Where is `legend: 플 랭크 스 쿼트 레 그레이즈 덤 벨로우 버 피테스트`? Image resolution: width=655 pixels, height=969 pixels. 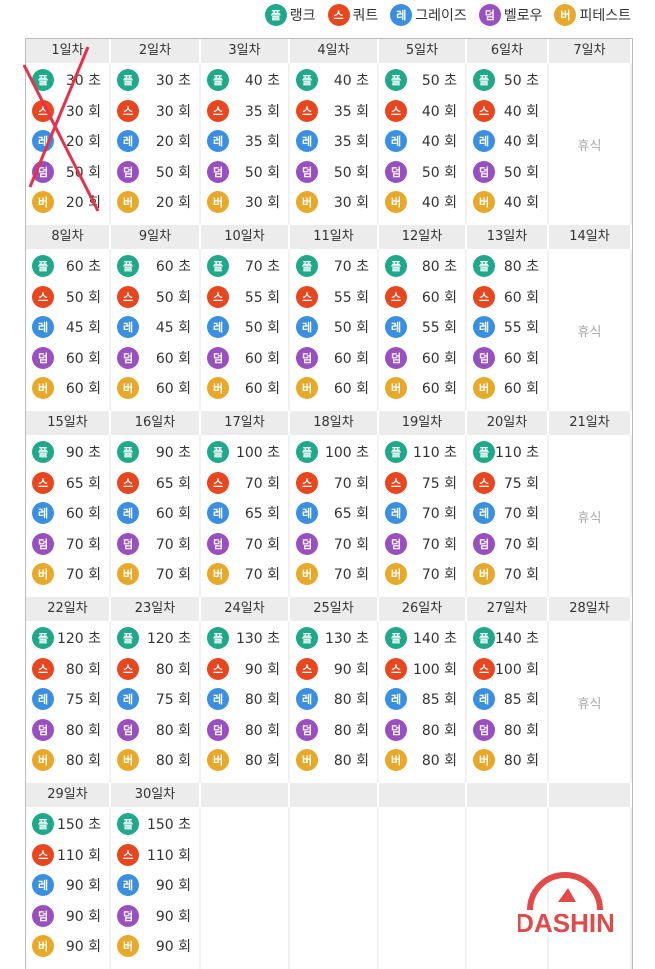
legend: 플 랭크 스 쿼트 레 그레이즈 덤 벨로우 버 피테스트 is located at coordinates (447, 15).